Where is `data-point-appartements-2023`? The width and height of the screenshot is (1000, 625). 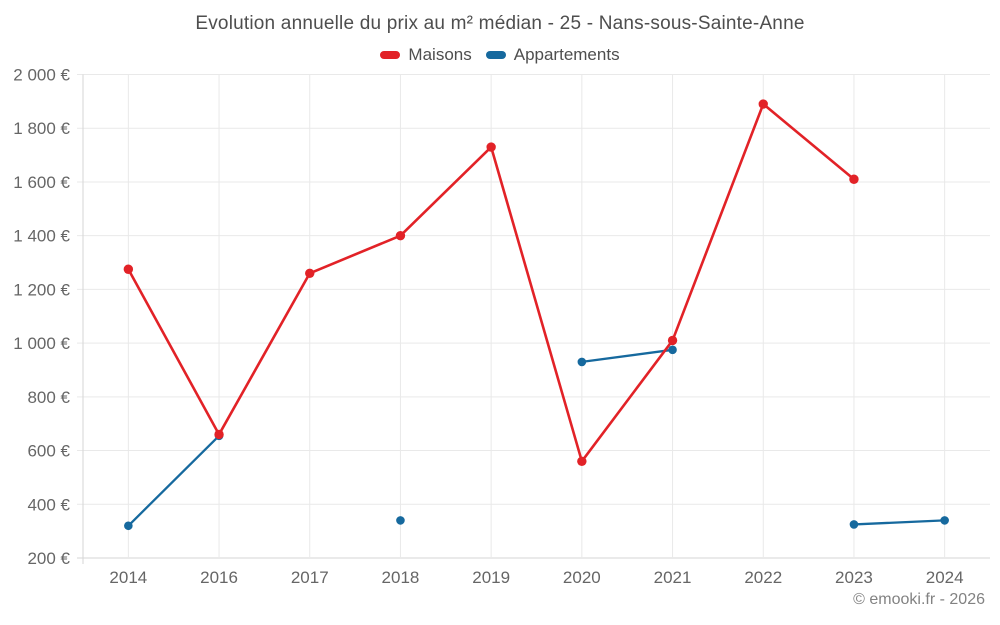 data-point-appartements-2023 is located at coordinates (854, 524).